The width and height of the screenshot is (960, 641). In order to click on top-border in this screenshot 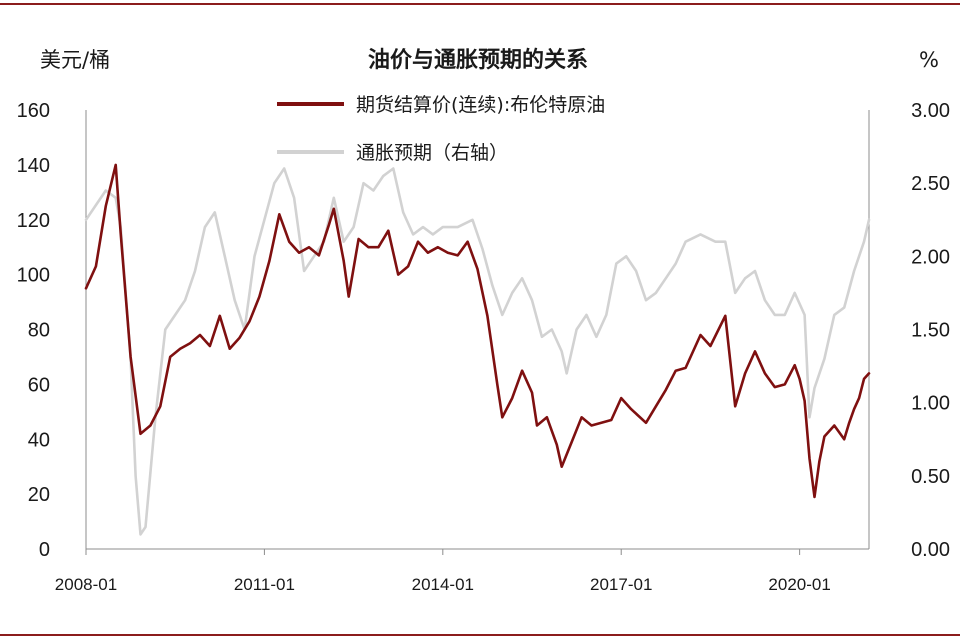, I will do `click(480, 4)`.